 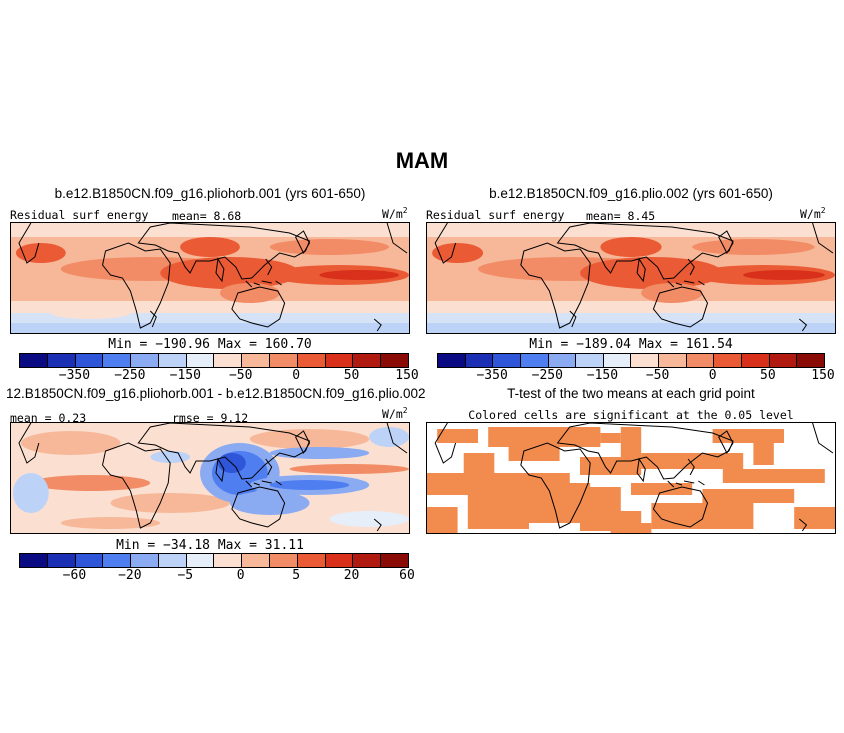 I want to click on panel2-map-field, so click(x=631, y=278).